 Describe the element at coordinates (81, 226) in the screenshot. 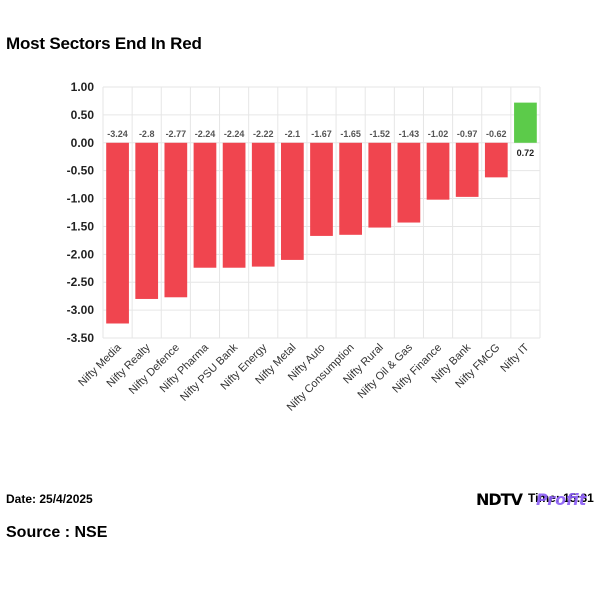

I see `y-tick-label: -1.50` at that location.